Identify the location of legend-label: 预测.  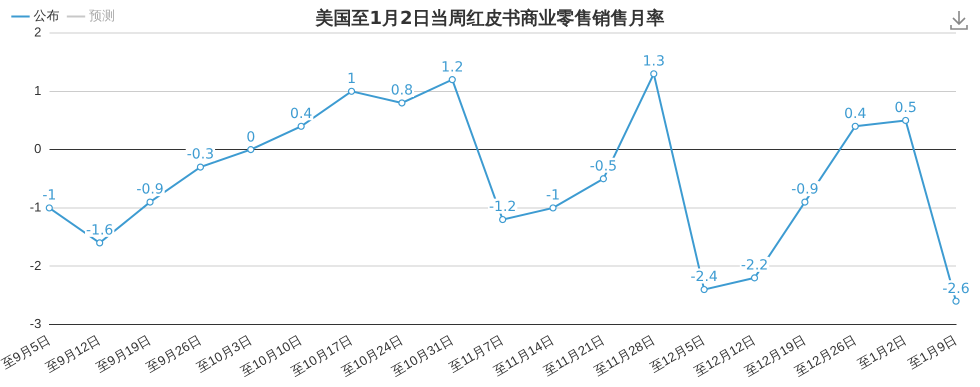
(102, 16).